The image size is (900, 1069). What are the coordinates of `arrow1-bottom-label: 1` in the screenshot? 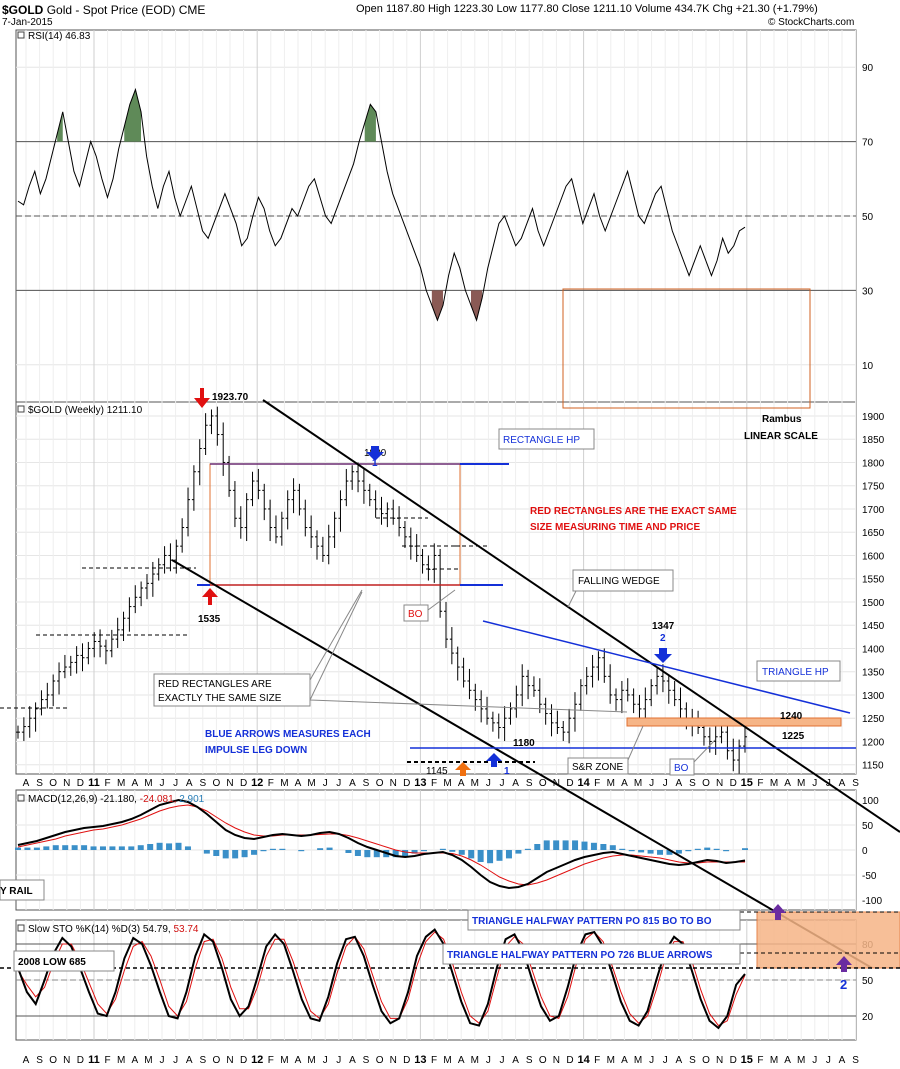 It's located at (507, 771).